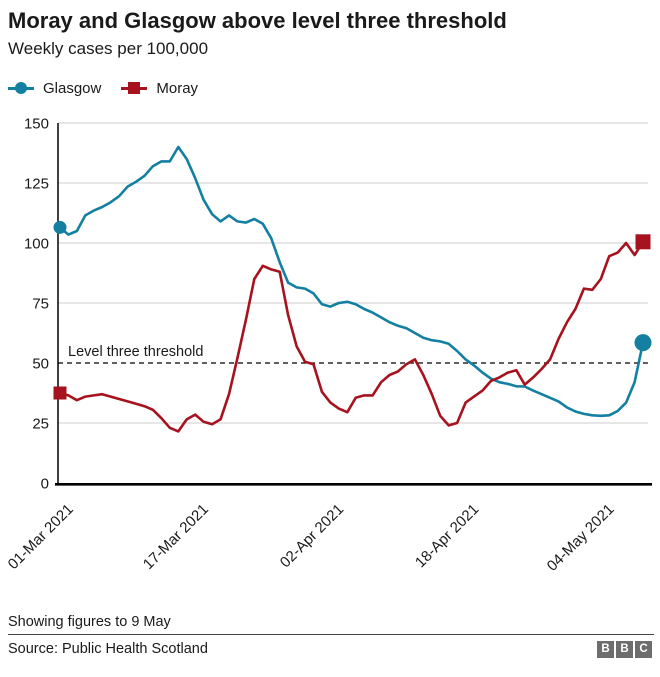 Image resolution: width=660 pixels, height=677 pixels. Describe the element at coordinates (331, 634) in the screenshot. I see `footer-divider` at that location.